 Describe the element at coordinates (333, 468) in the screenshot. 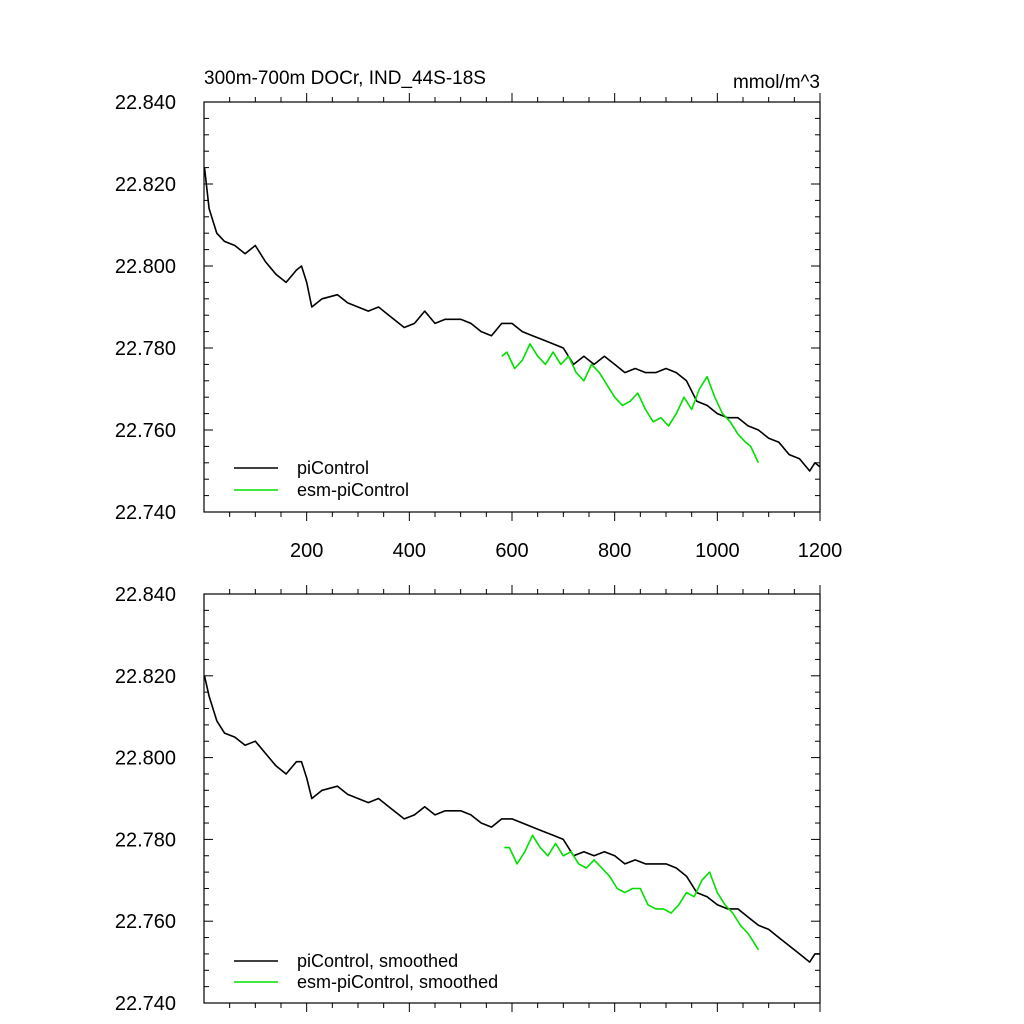

I see `legend-label: piControl` at that location.